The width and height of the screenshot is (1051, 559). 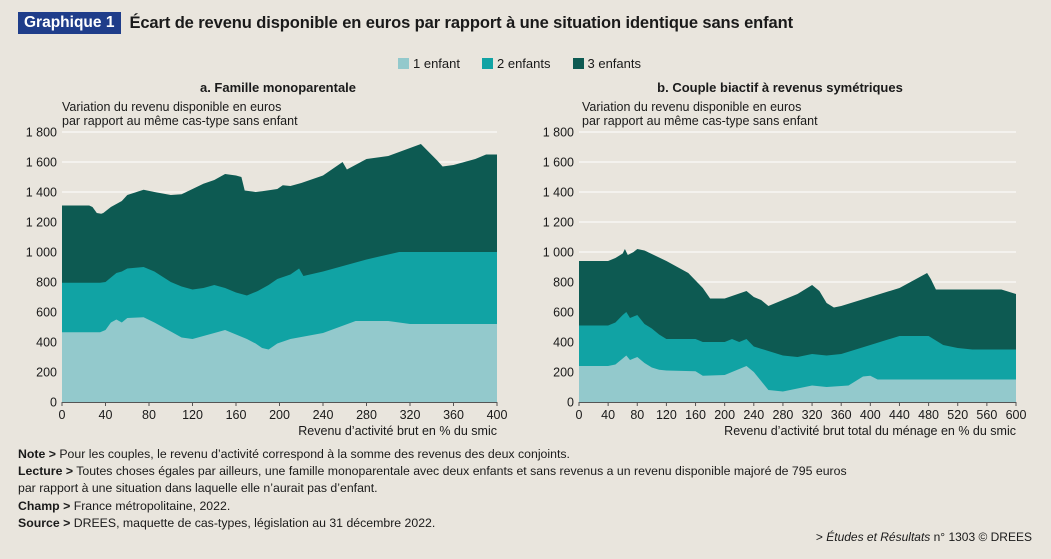 What do you see at coordinates (558, 163) in the screenshot?
I see `panel-b-y-tick-label: 1 600` at bounding box center [558, 163].